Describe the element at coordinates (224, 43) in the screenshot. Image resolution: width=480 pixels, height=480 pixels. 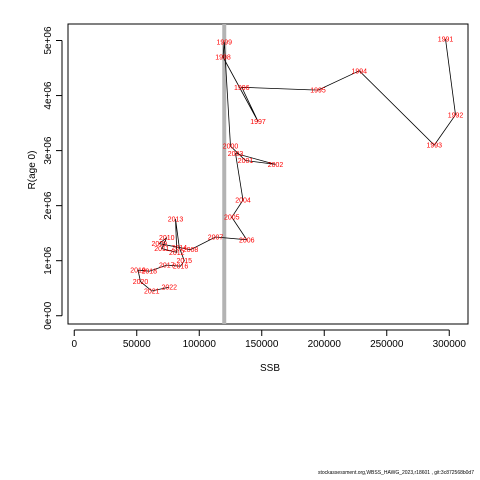
I see `point-label-1999: 1999` at that location.